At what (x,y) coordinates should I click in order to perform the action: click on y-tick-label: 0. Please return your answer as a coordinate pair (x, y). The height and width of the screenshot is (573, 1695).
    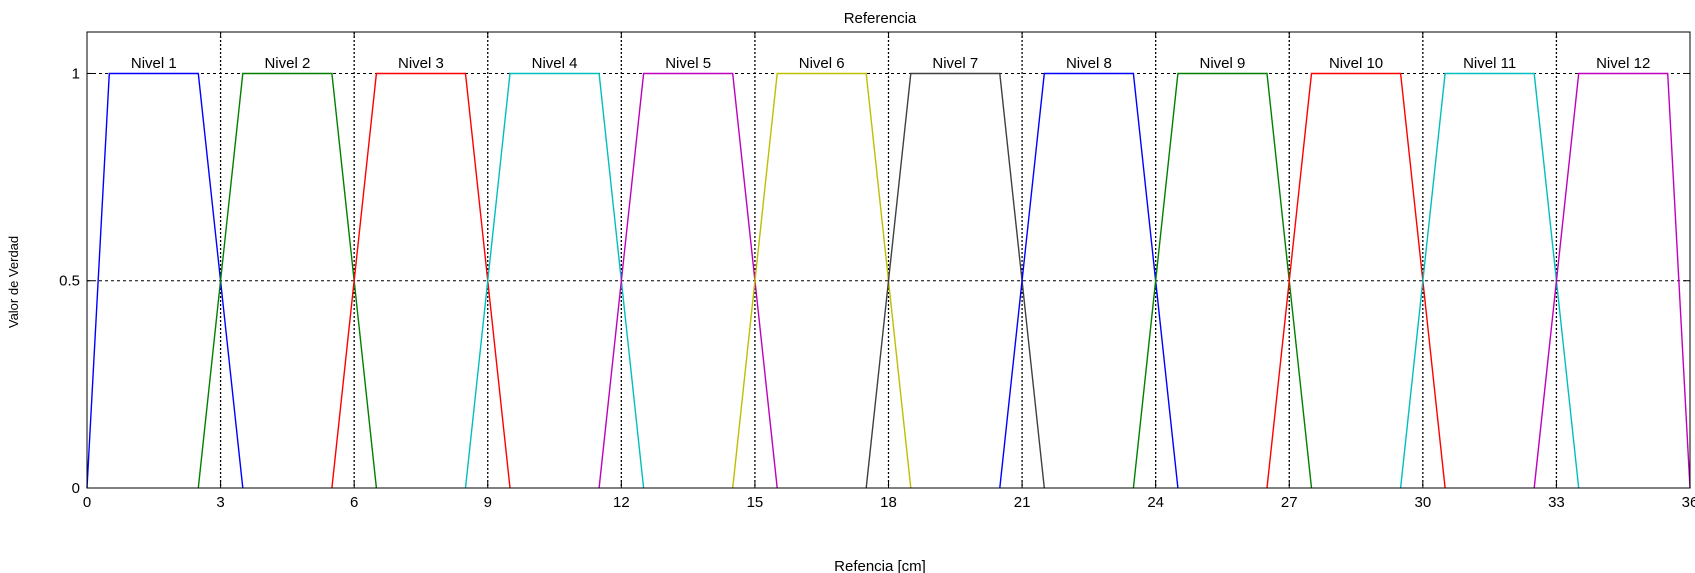
    Looking at the image, I should click on (76, 488).